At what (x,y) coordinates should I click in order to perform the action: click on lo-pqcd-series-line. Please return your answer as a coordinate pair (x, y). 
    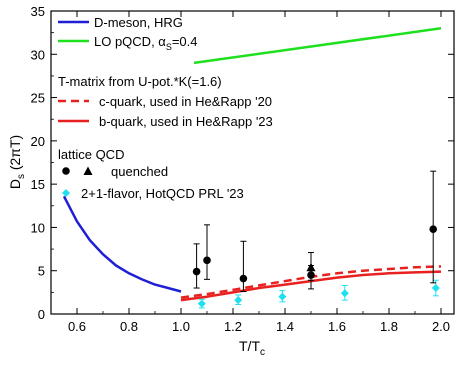
    Looking at the image, I should click on (317, 46).